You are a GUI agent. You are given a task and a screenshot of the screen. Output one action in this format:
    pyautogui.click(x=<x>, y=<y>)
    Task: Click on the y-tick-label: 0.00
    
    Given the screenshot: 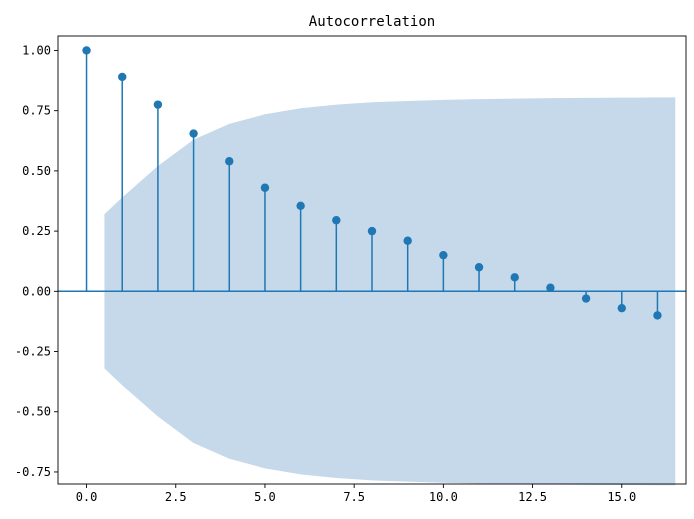 What is the action you would take?
    pyautogui.click(x=36, y=291)
    